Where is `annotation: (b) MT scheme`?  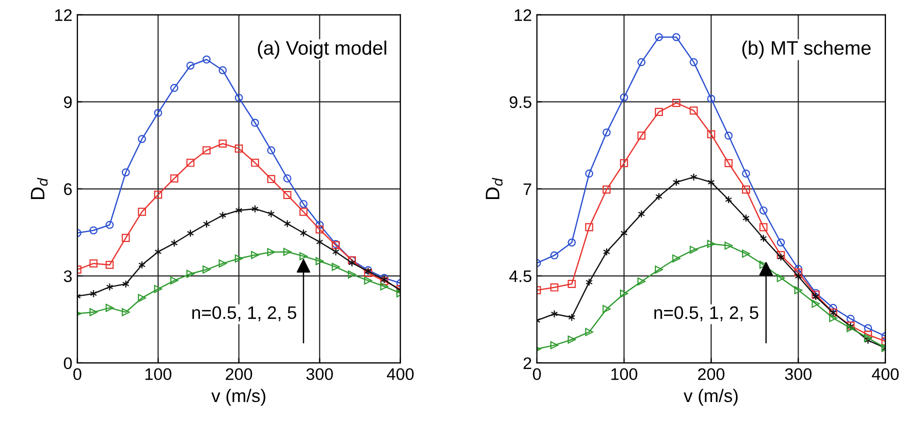
annotation: (b) MT scheme is located at coordinates (806, 49).